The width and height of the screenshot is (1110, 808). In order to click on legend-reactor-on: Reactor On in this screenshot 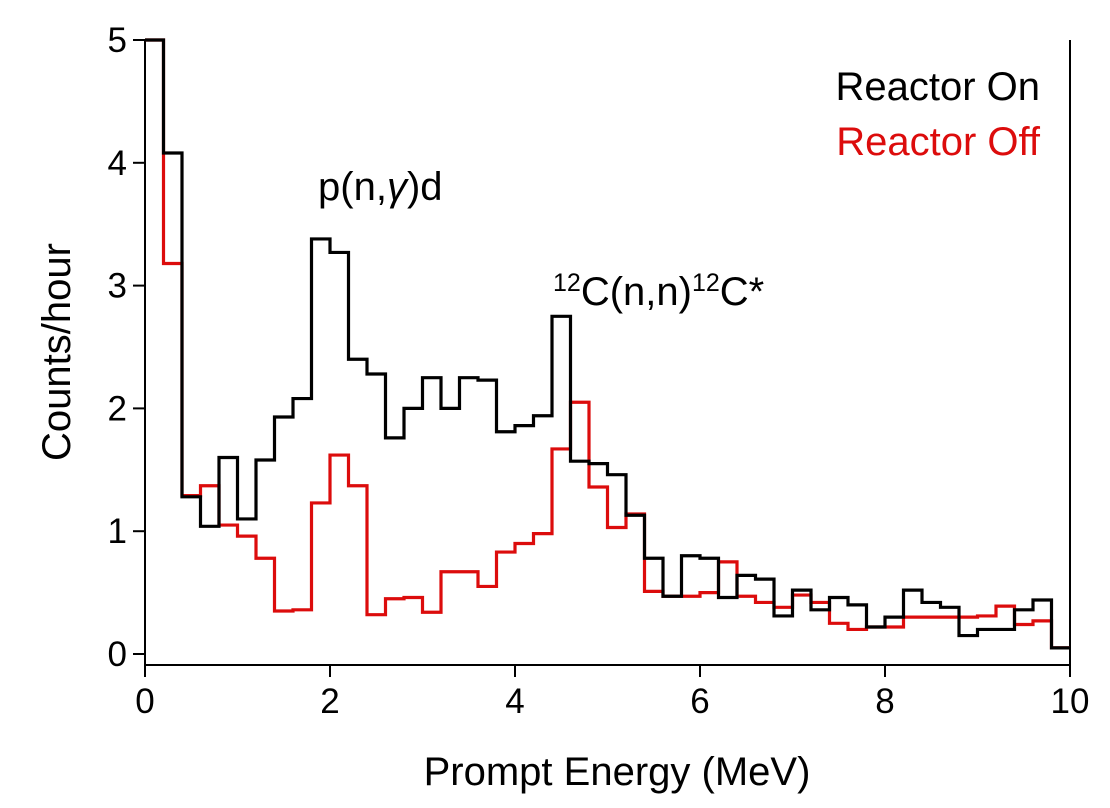, I will do `click(937, 87)`.